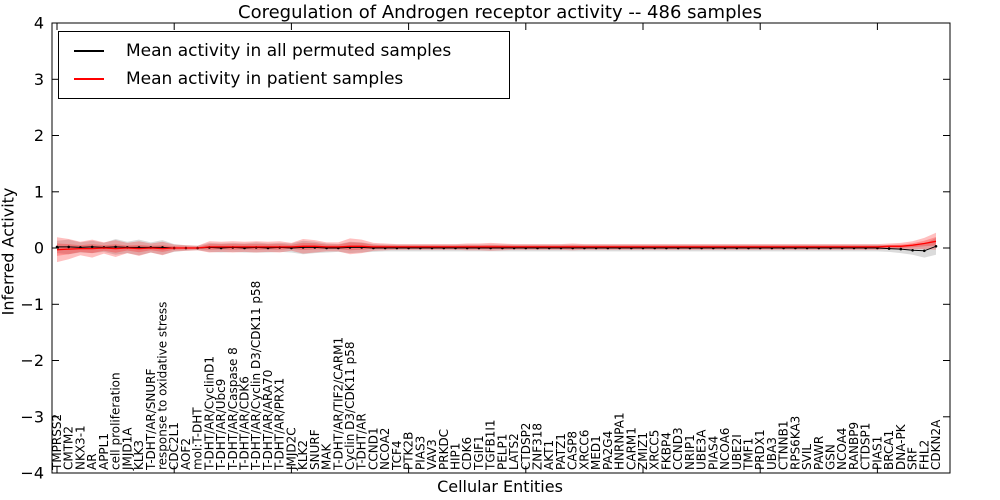 The height and width of the screenshot is (500, 1000). Describe the element at coordinates (139, 455) in the screenshot. I see `category-label: KLK3` at that location.